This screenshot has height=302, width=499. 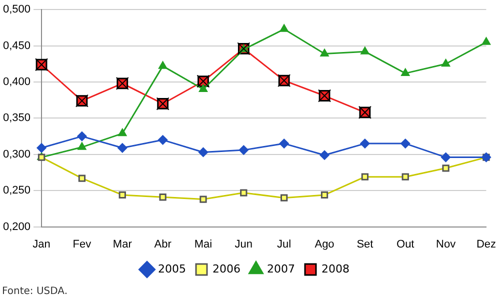 What do you see at coordinates (446, 244) in the screenshot?
I see `x-tick-label: Nov` at bounding box center [446, 244].